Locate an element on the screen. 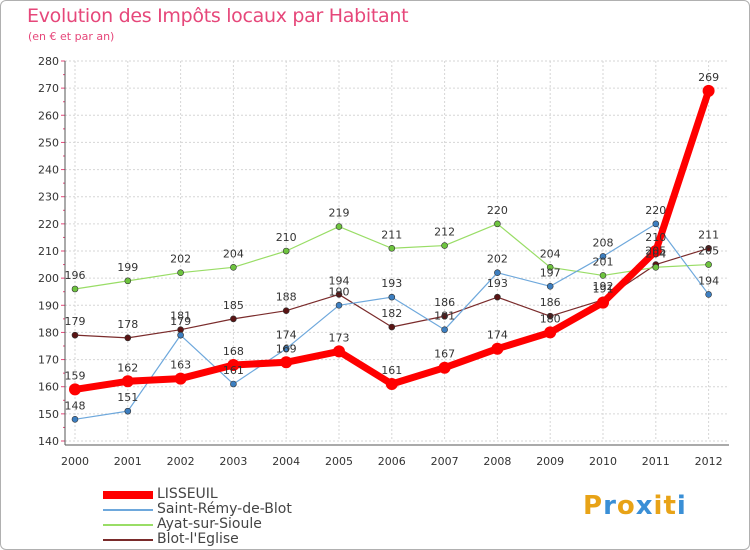 The image size is (750, 550). x-tick-label: 2011 is located at coordinates (656, 461).